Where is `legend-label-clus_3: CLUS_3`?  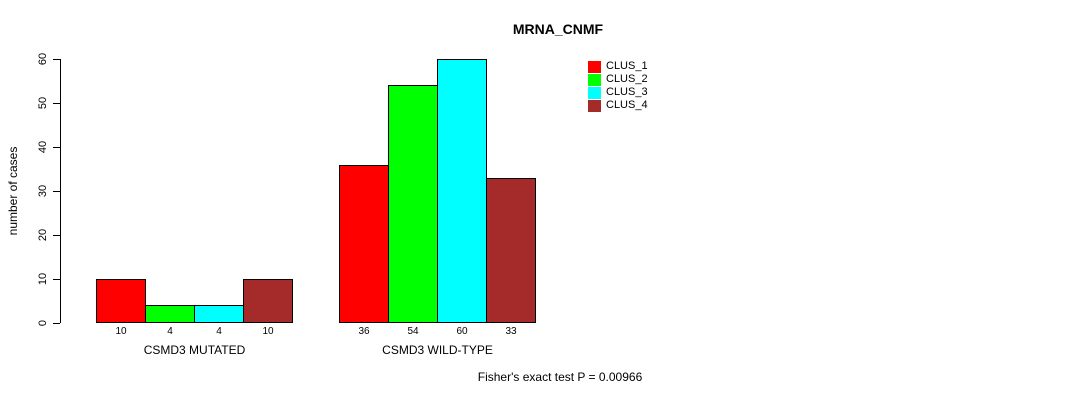
legend-label-clus_3: CLUS_3 is located at coordinates (627, 92).